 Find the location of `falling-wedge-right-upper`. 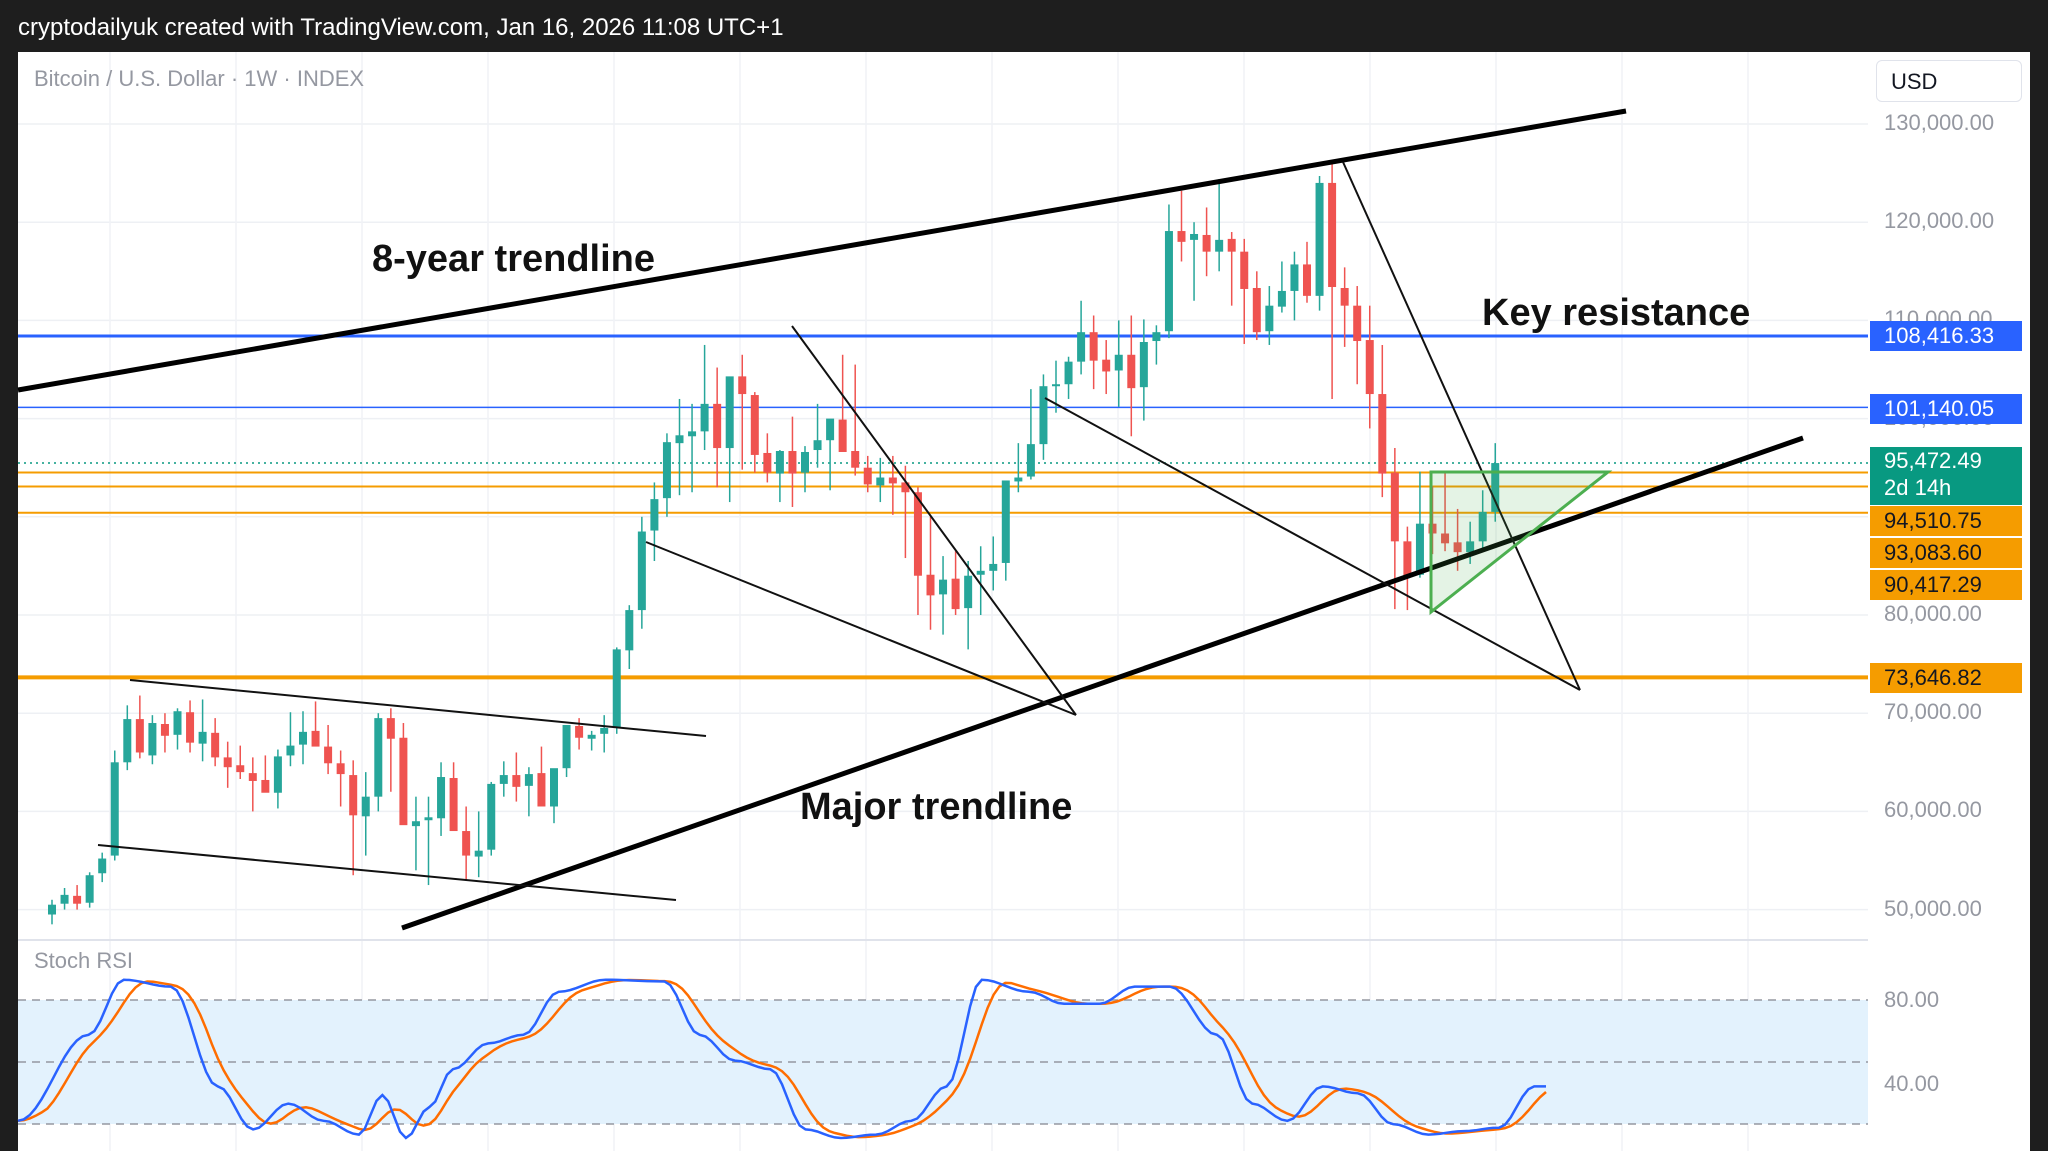

falling-wedge-right-upper is located at coordinates (1461, 426).